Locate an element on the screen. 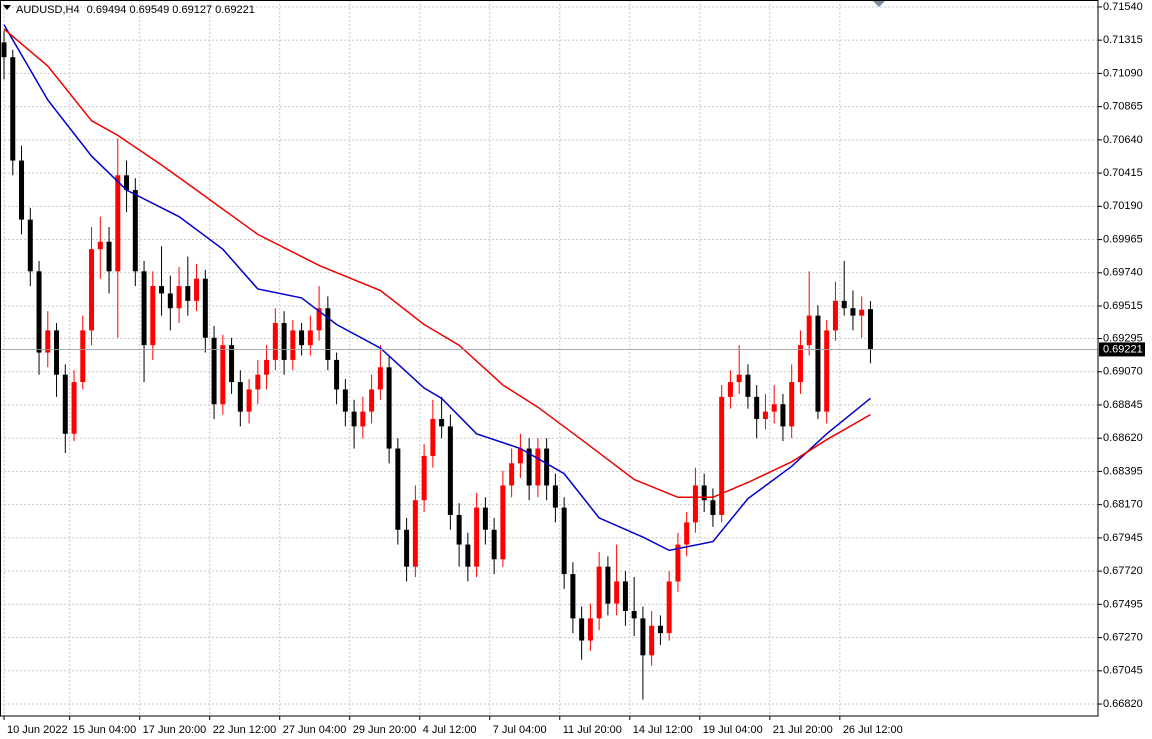  x-tick-label: 14 Jul 12:00 is located at coordinates (663, 730).